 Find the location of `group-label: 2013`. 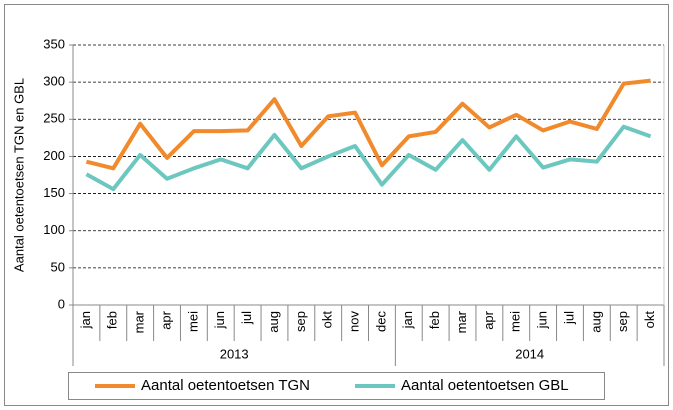

group-label: 2013 is located at coordinates (234, 353).